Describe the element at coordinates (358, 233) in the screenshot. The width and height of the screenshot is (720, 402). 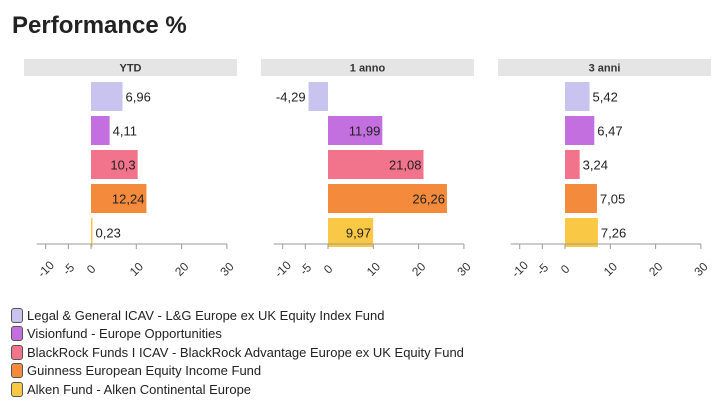
I see `data-label: 9,97` at that location.